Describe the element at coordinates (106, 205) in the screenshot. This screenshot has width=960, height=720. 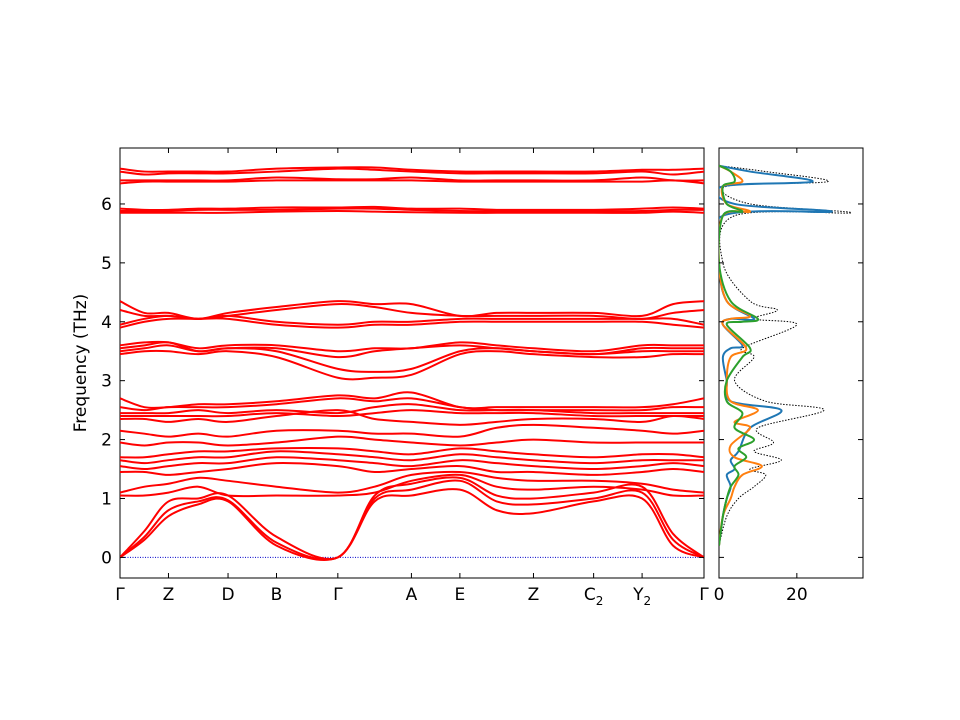
I see `y-tick-label: 6` at that location.